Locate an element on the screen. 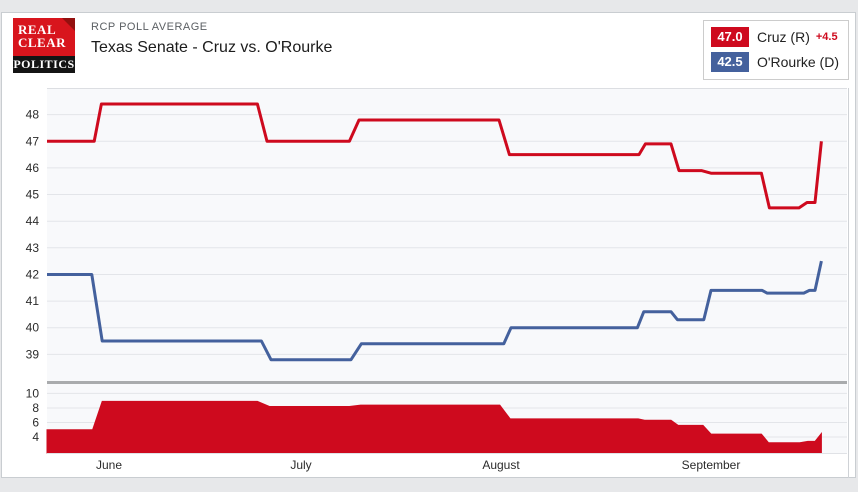 This screenshot has height=492, width=858. y-axis-tick-label: 48 is located at coordinates (33, 115).